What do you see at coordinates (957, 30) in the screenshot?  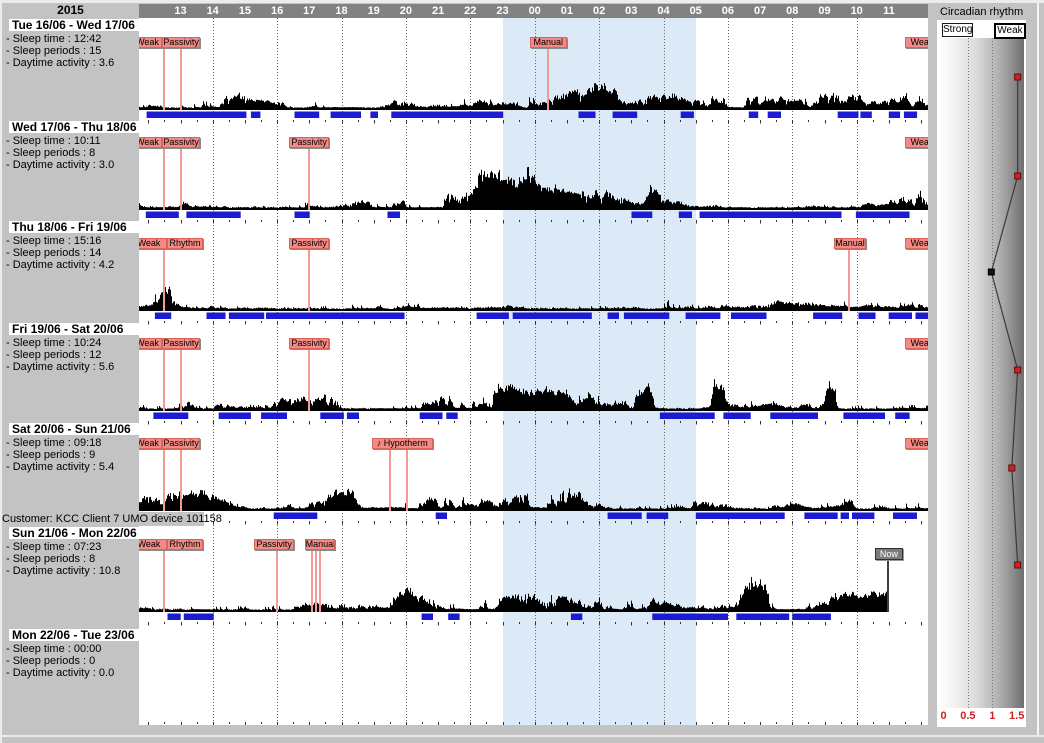 I see `strong-button: Strong` at bounding box center [957, 30].